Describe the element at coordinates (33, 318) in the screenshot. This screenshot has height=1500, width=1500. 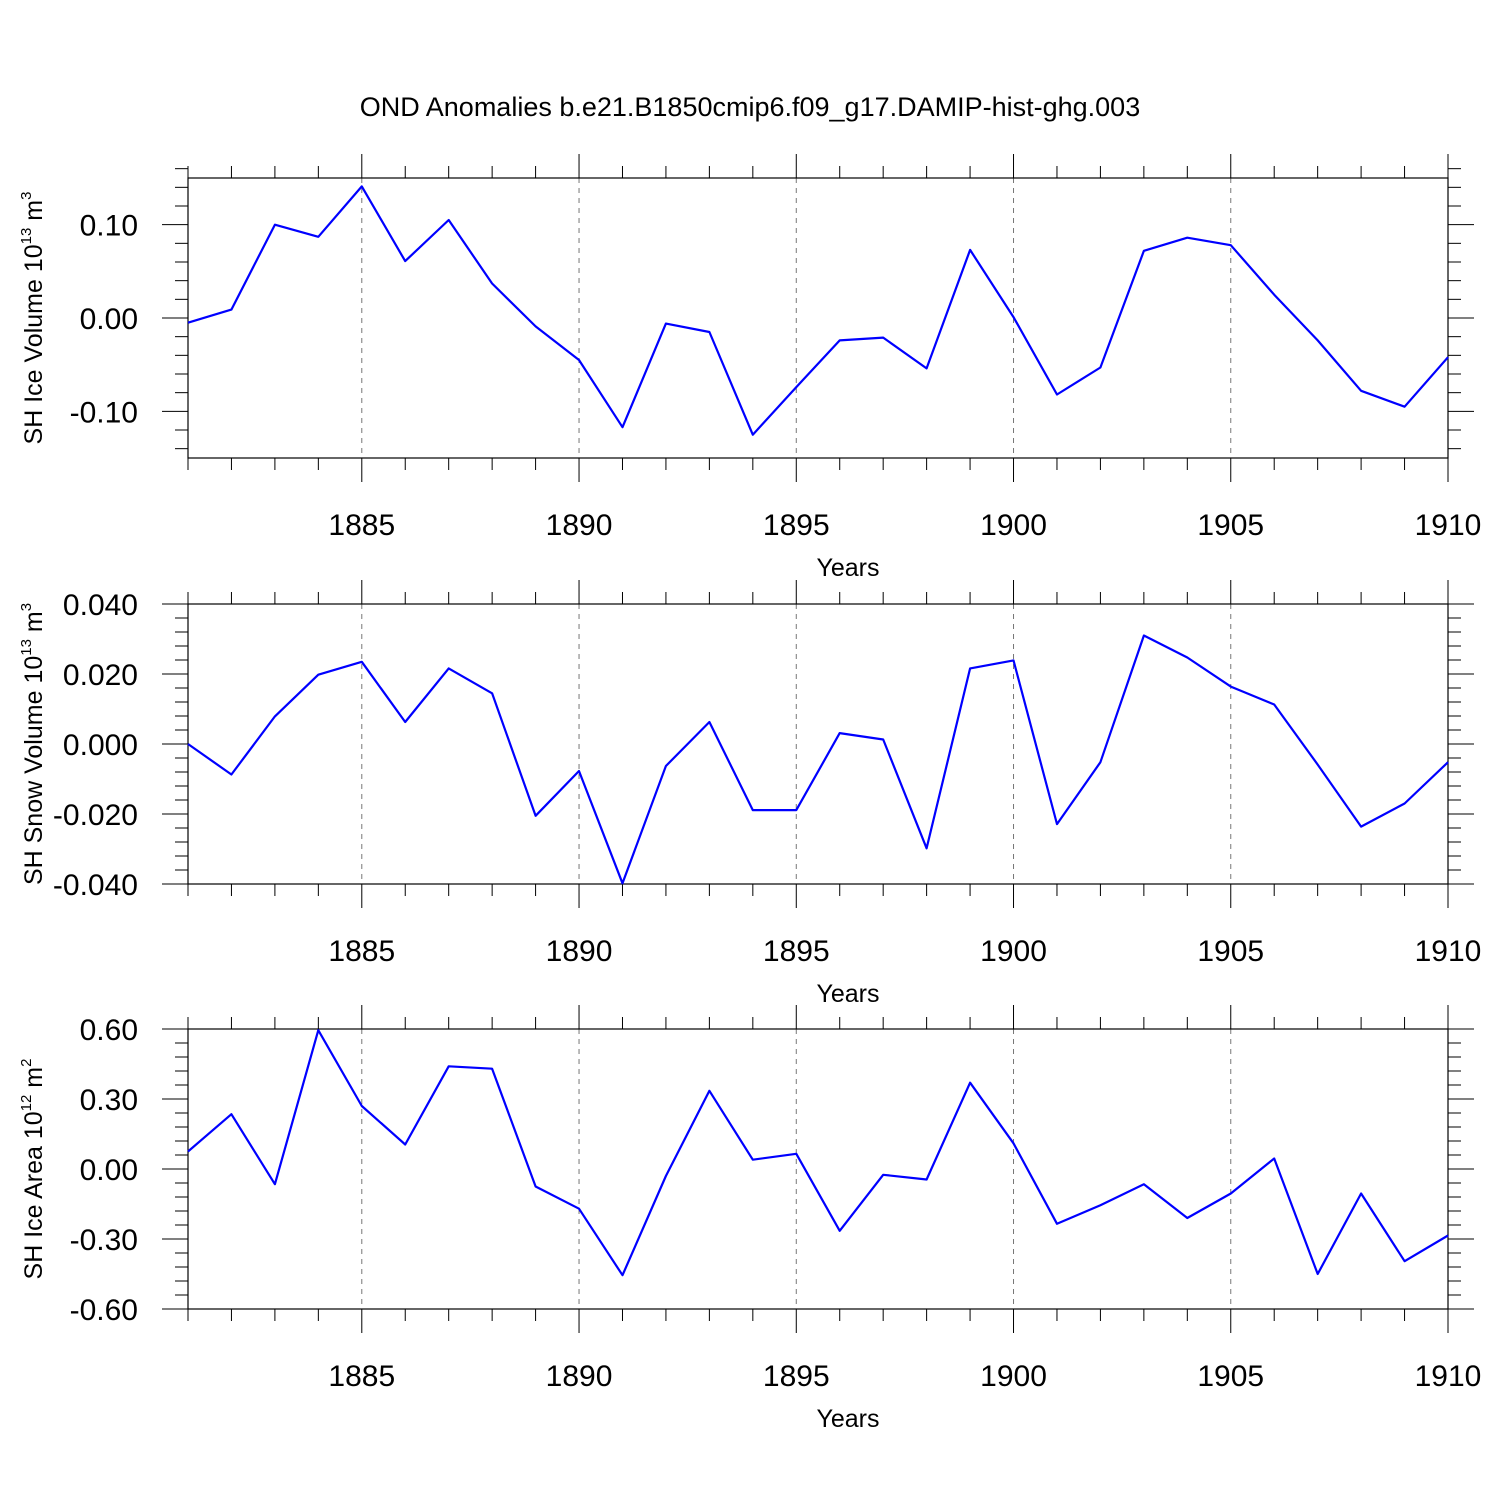
I see `y-axis-label: SH Ice Volume 1013 m3` at that location.